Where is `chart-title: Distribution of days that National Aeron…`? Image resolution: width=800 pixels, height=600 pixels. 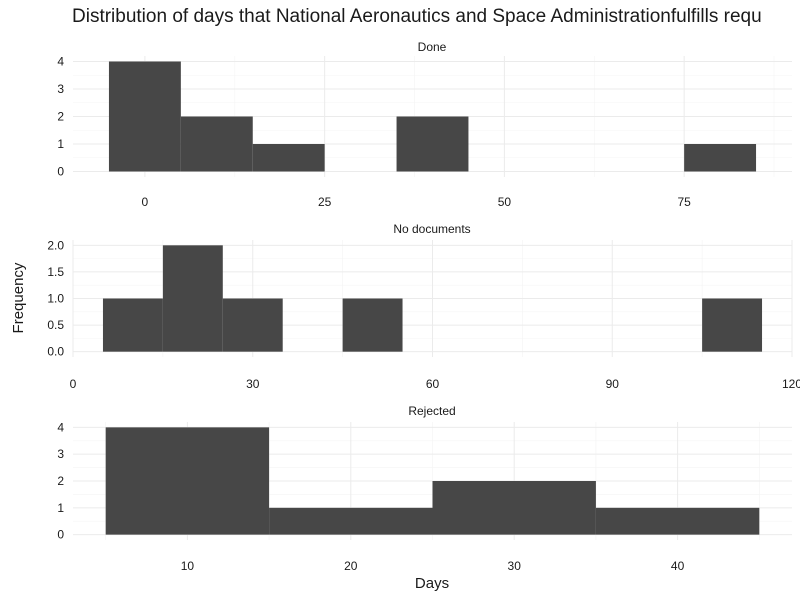 chart-title: Distribution of days that National Aeron… is located at coordinates (417, 16).